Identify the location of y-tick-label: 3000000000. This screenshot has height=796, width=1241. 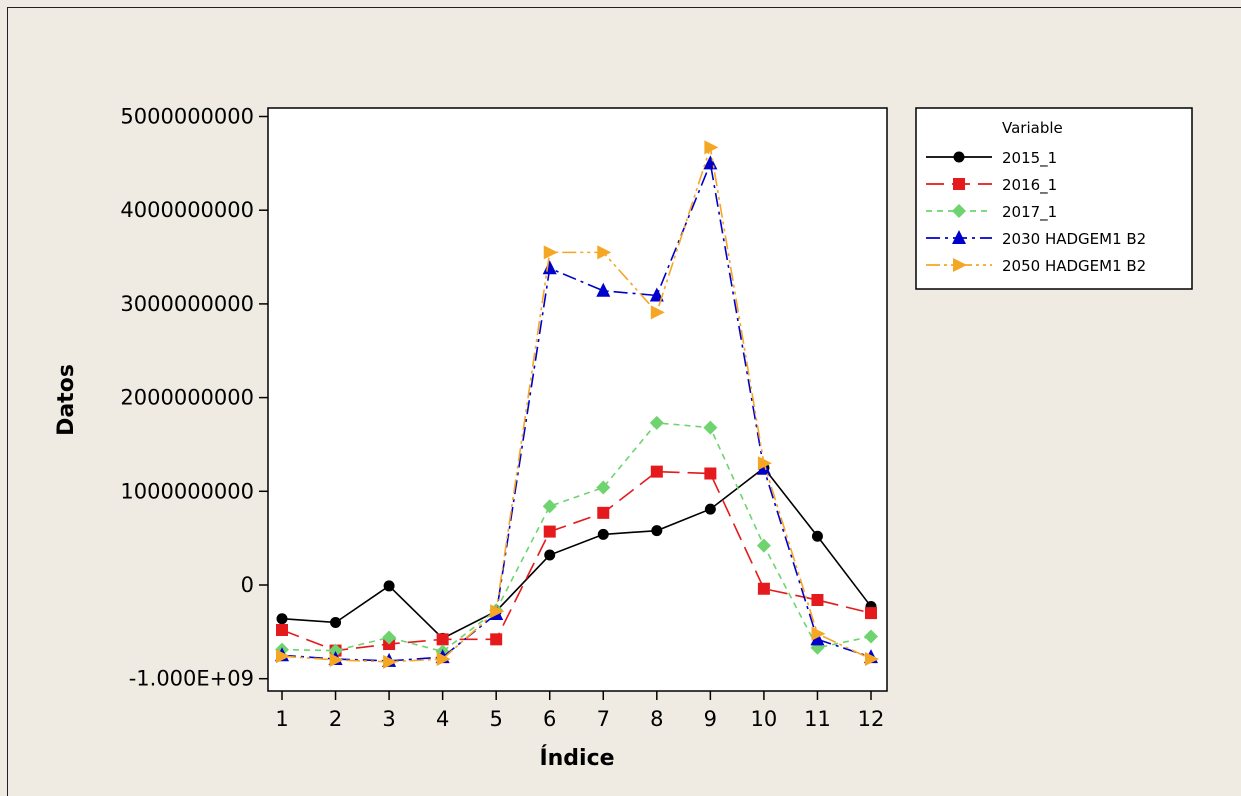
(187, 304).